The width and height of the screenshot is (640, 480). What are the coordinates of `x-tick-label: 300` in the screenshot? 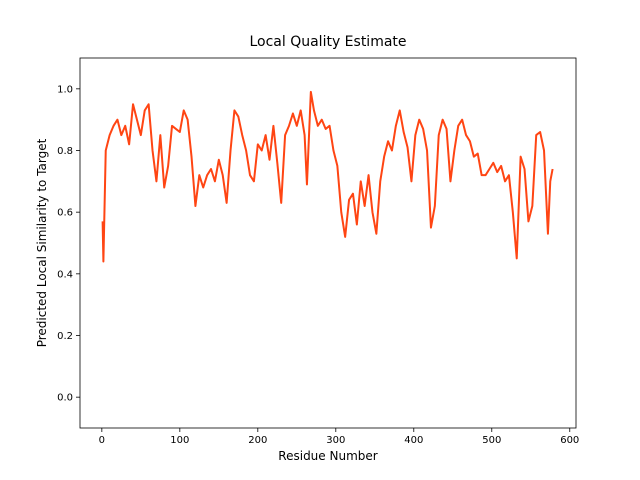 It's located at (335, 440).